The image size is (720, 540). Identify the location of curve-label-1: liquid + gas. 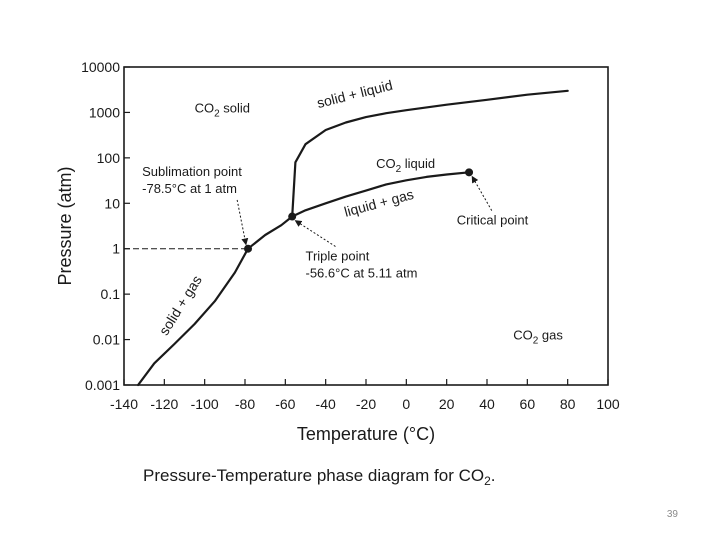
(378, 203).